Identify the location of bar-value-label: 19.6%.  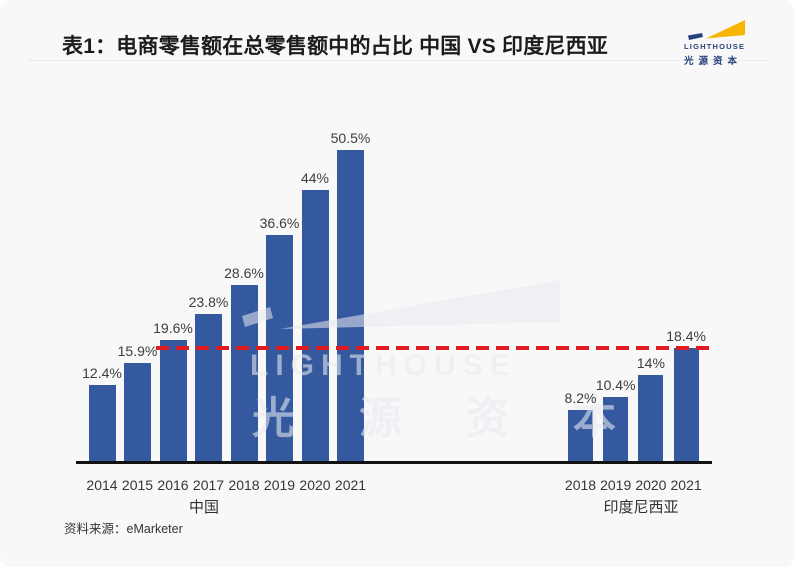
(173, 328).